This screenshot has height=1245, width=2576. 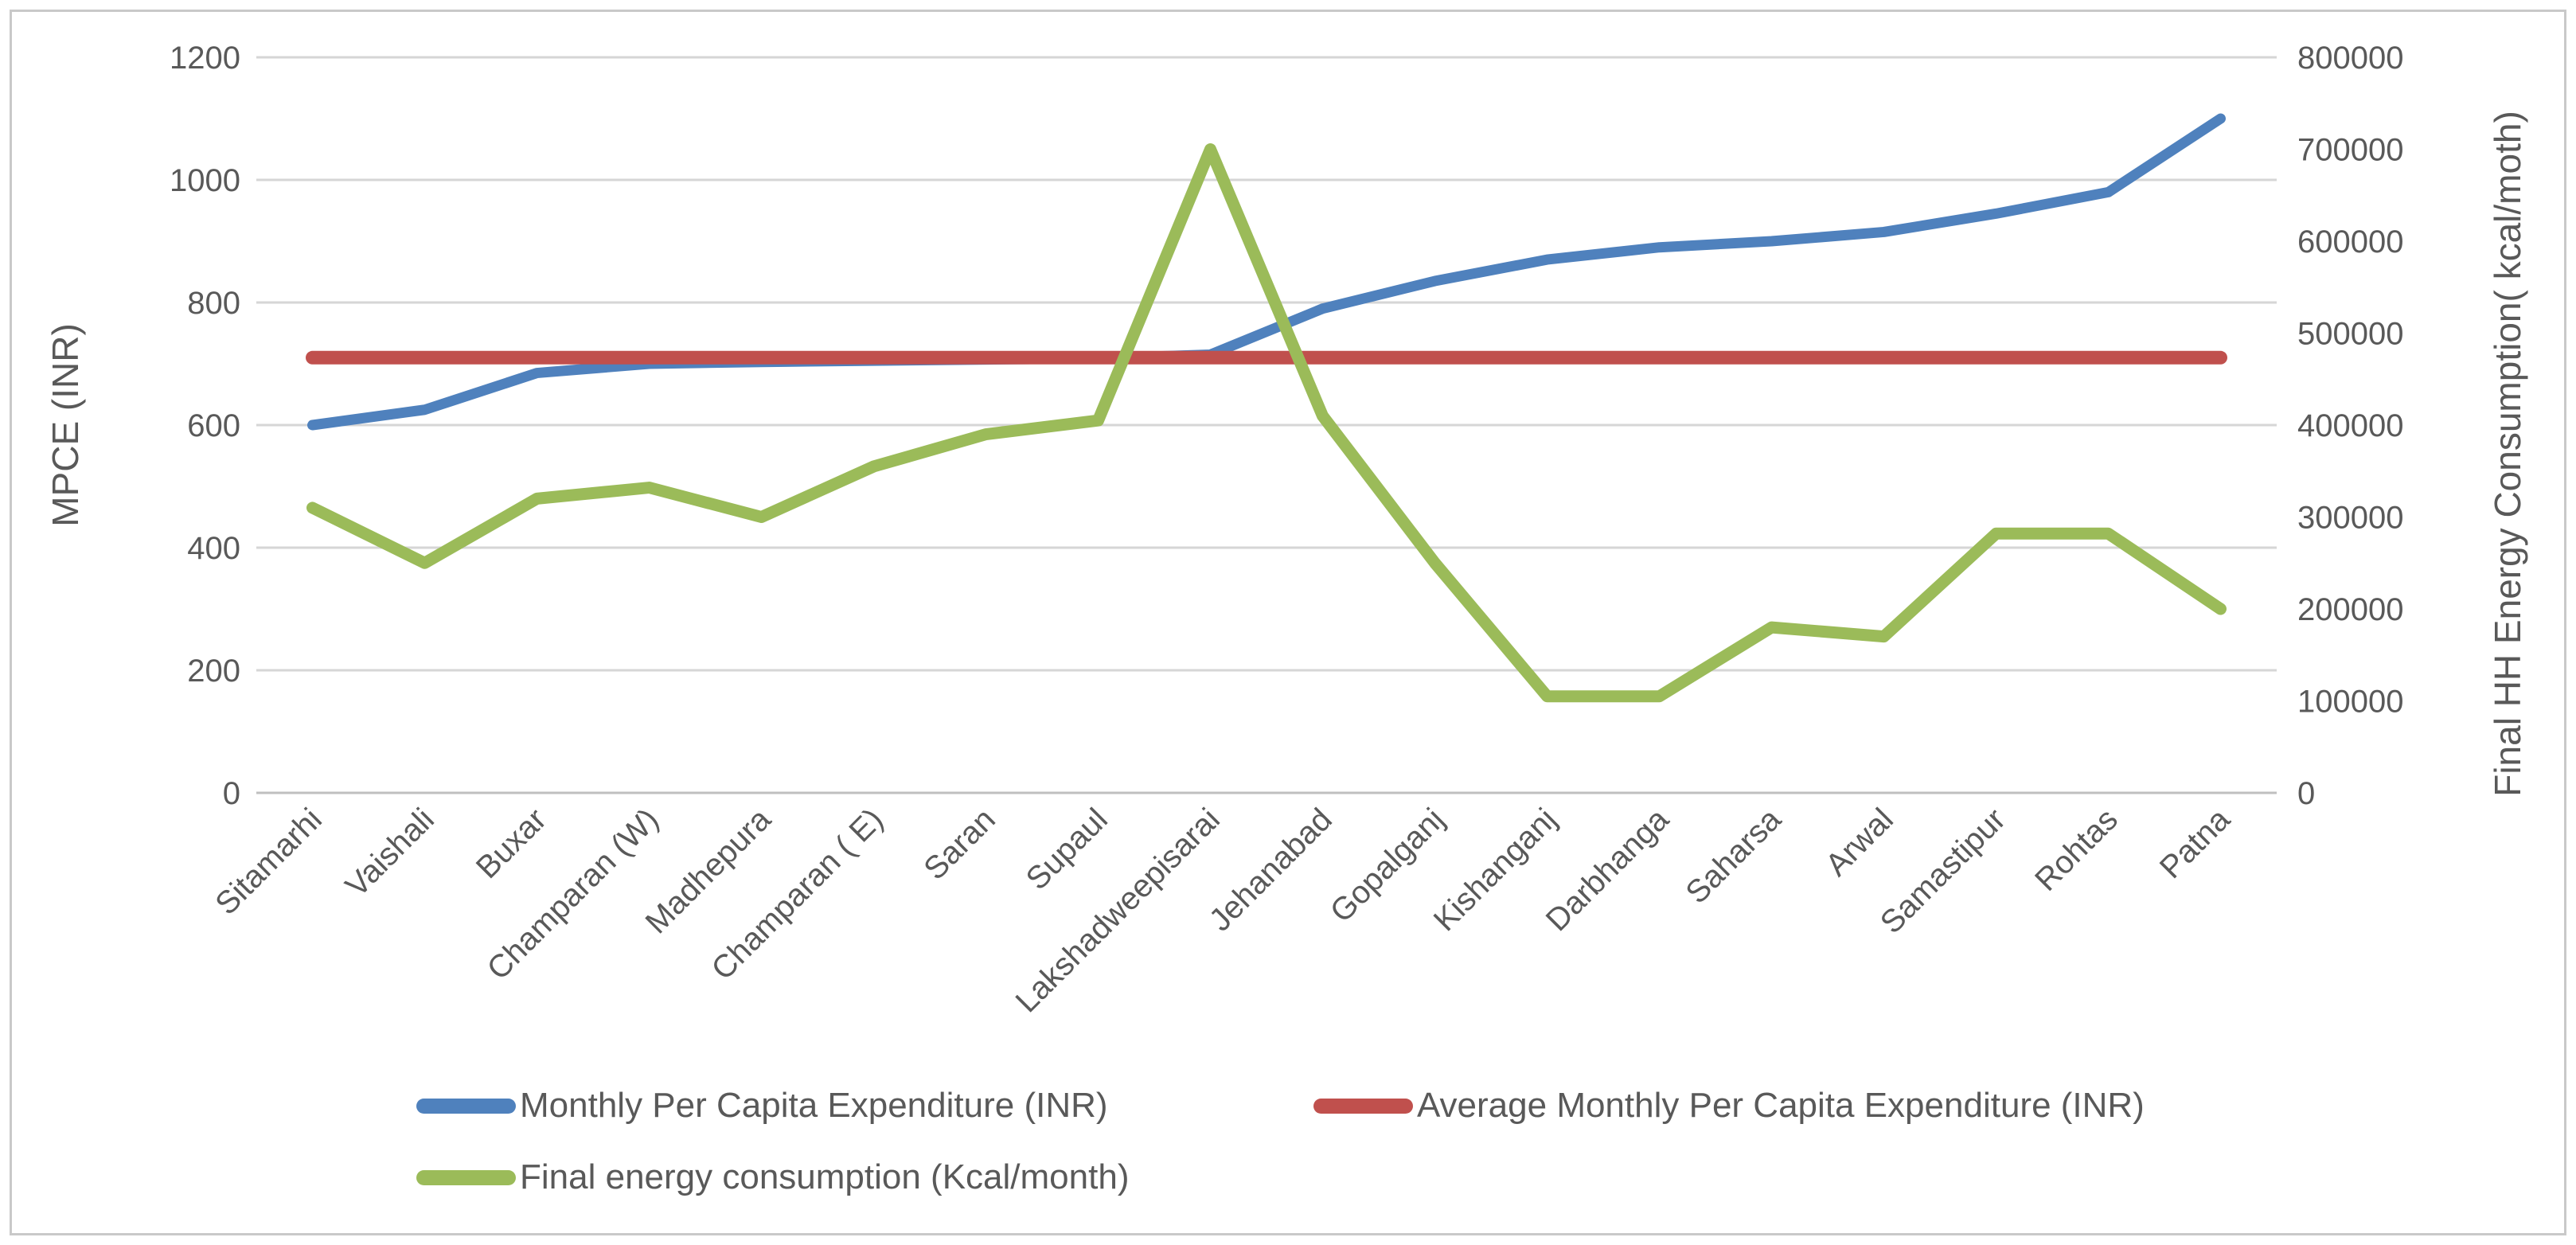 I want to click on y-axis-left-tick-label: 0, so click(x=231, y=793).